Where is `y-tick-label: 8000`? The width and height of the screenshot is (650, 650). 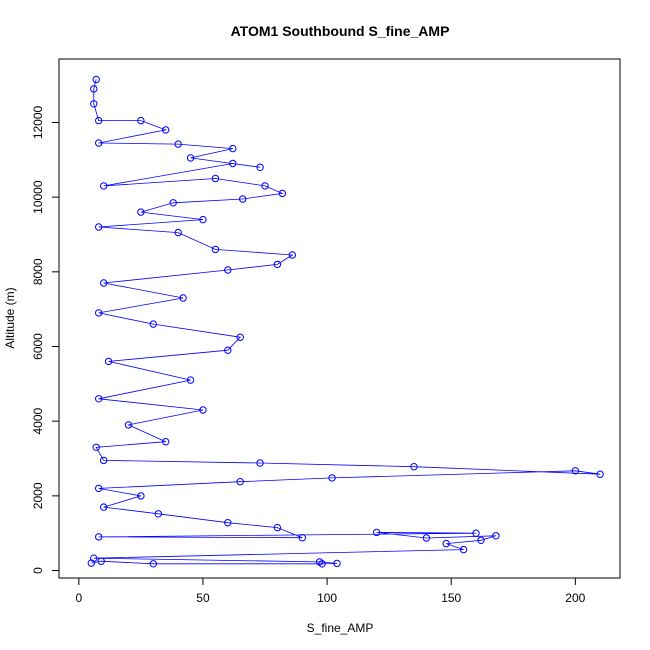
y-tick-label: 8000 is located at coordinates (38, 271).